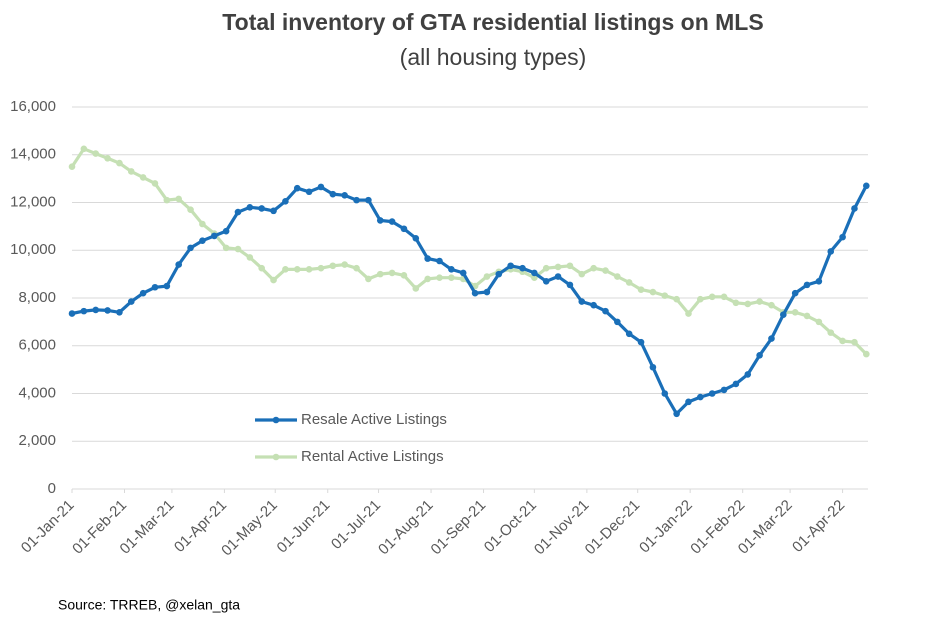  Describe the element at coordinates (493, 57) in the screenshot. I see `chart-subtitle: (all housing types)` at that location.